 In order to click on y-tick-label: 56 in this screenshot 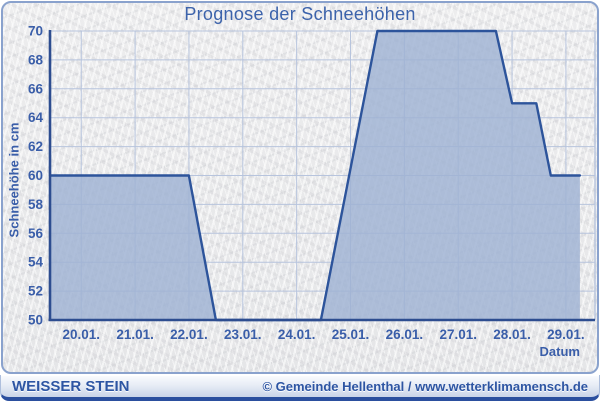, I will do `click(36, 233)`.